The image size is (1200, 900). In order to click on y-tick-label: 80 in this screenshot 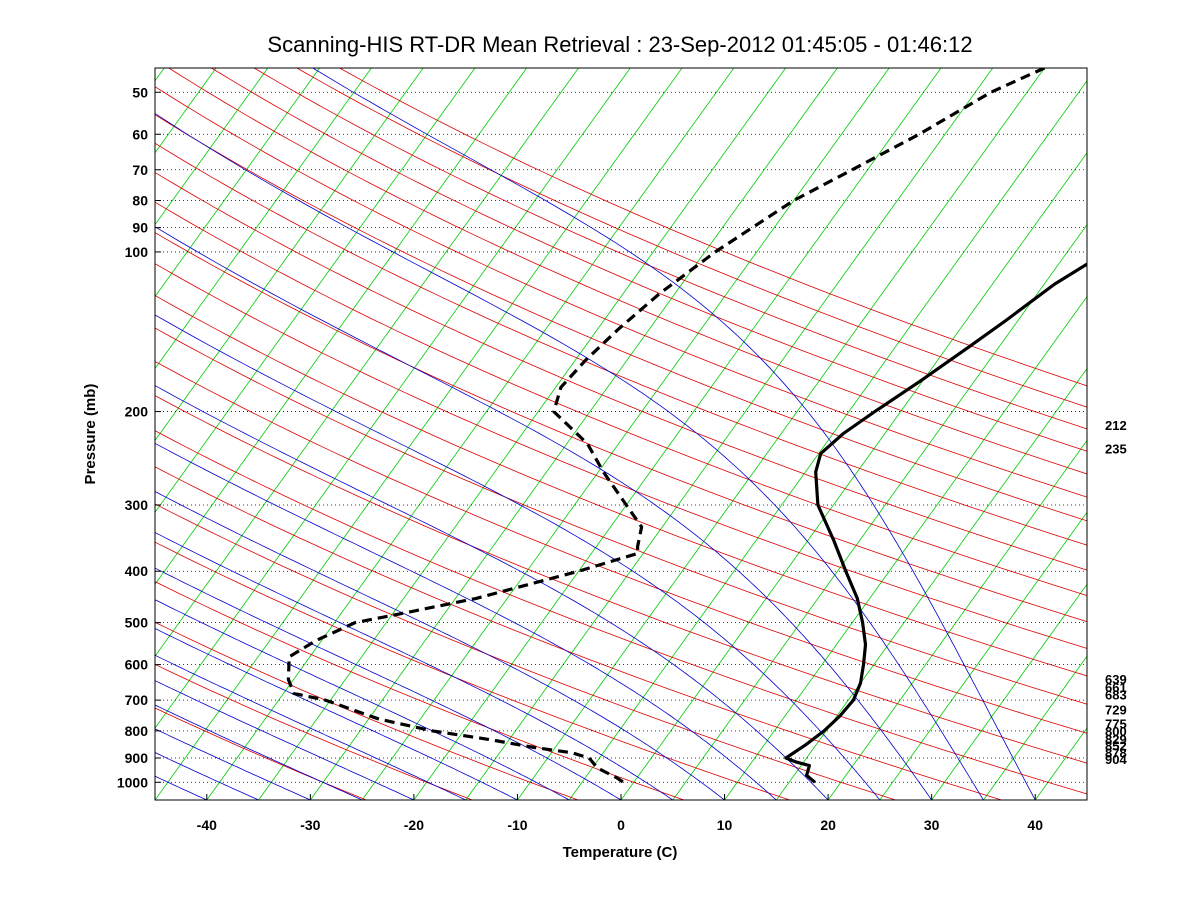, I will do `click(140, 201)`.